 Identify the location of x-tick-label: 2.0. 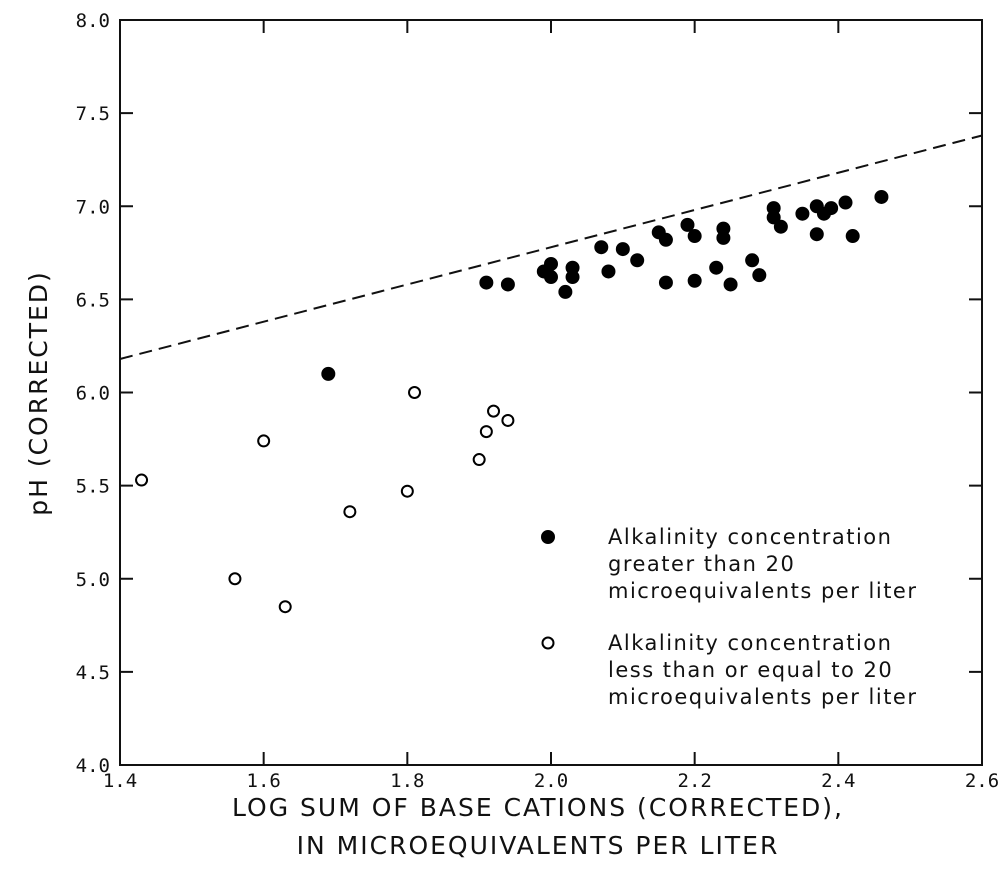
(551, 781).